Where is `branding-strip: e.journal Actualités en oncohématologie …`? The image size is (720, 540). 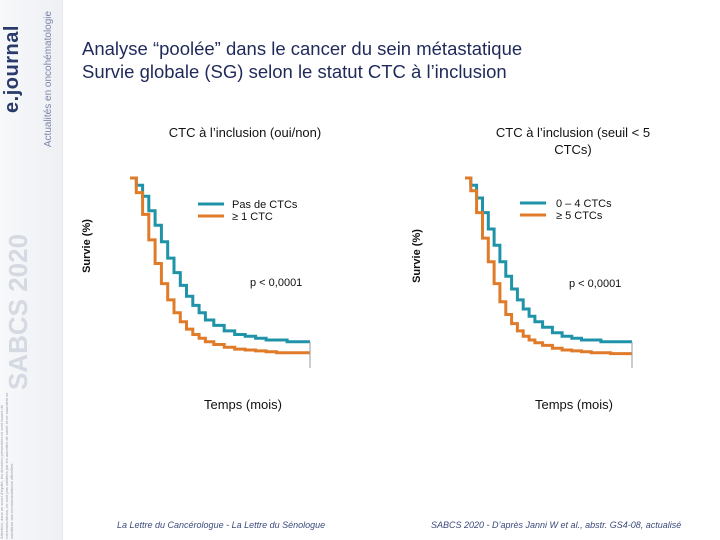
branding-strip: e.journal Actualités en oncohématologie … is located at coordinates (31, 270).